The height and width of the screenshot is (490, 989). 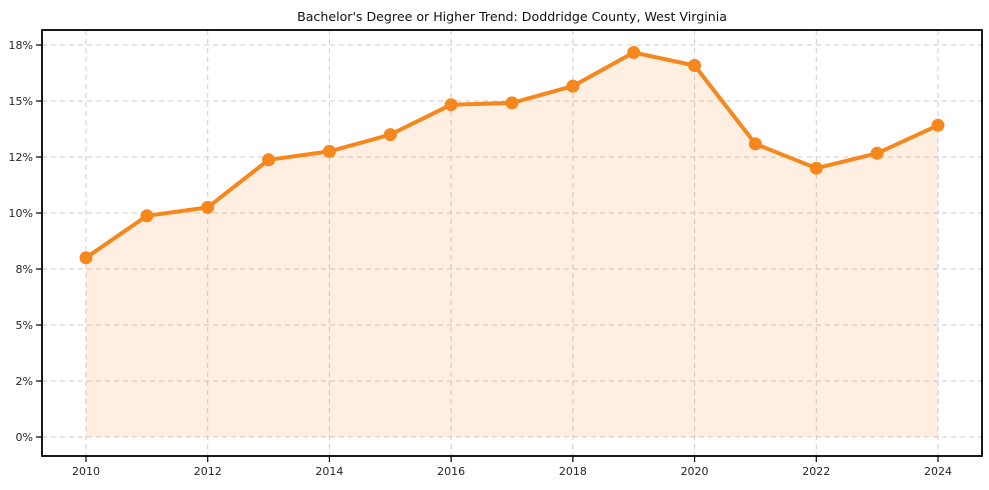 I want to click on x-tick-label: 2010, so click(x=86, y=471).